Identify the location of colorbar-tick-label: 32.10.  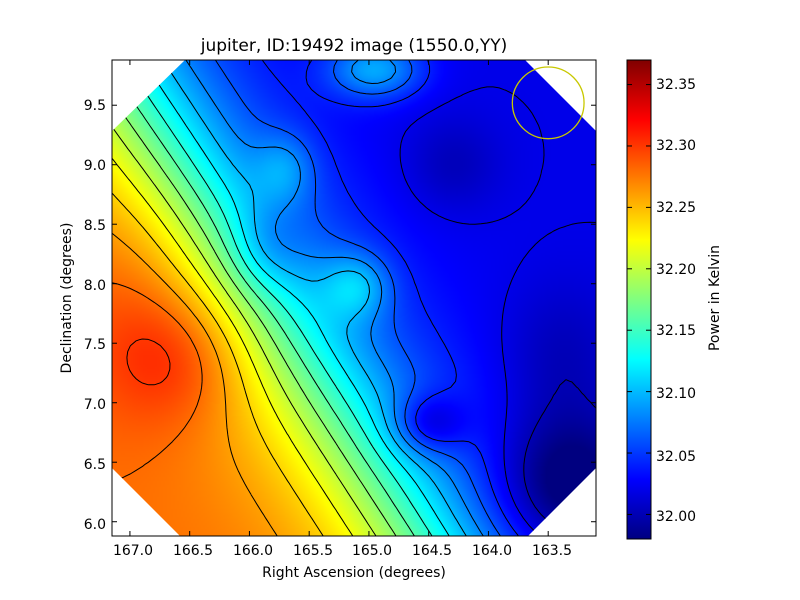
(676, 394).